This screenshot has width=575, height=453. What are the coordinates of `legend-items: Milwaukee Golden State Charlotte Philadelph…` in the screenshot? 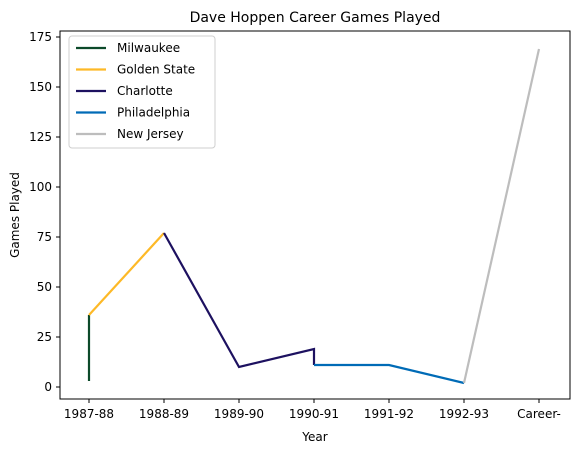 It's located at (135, 91).